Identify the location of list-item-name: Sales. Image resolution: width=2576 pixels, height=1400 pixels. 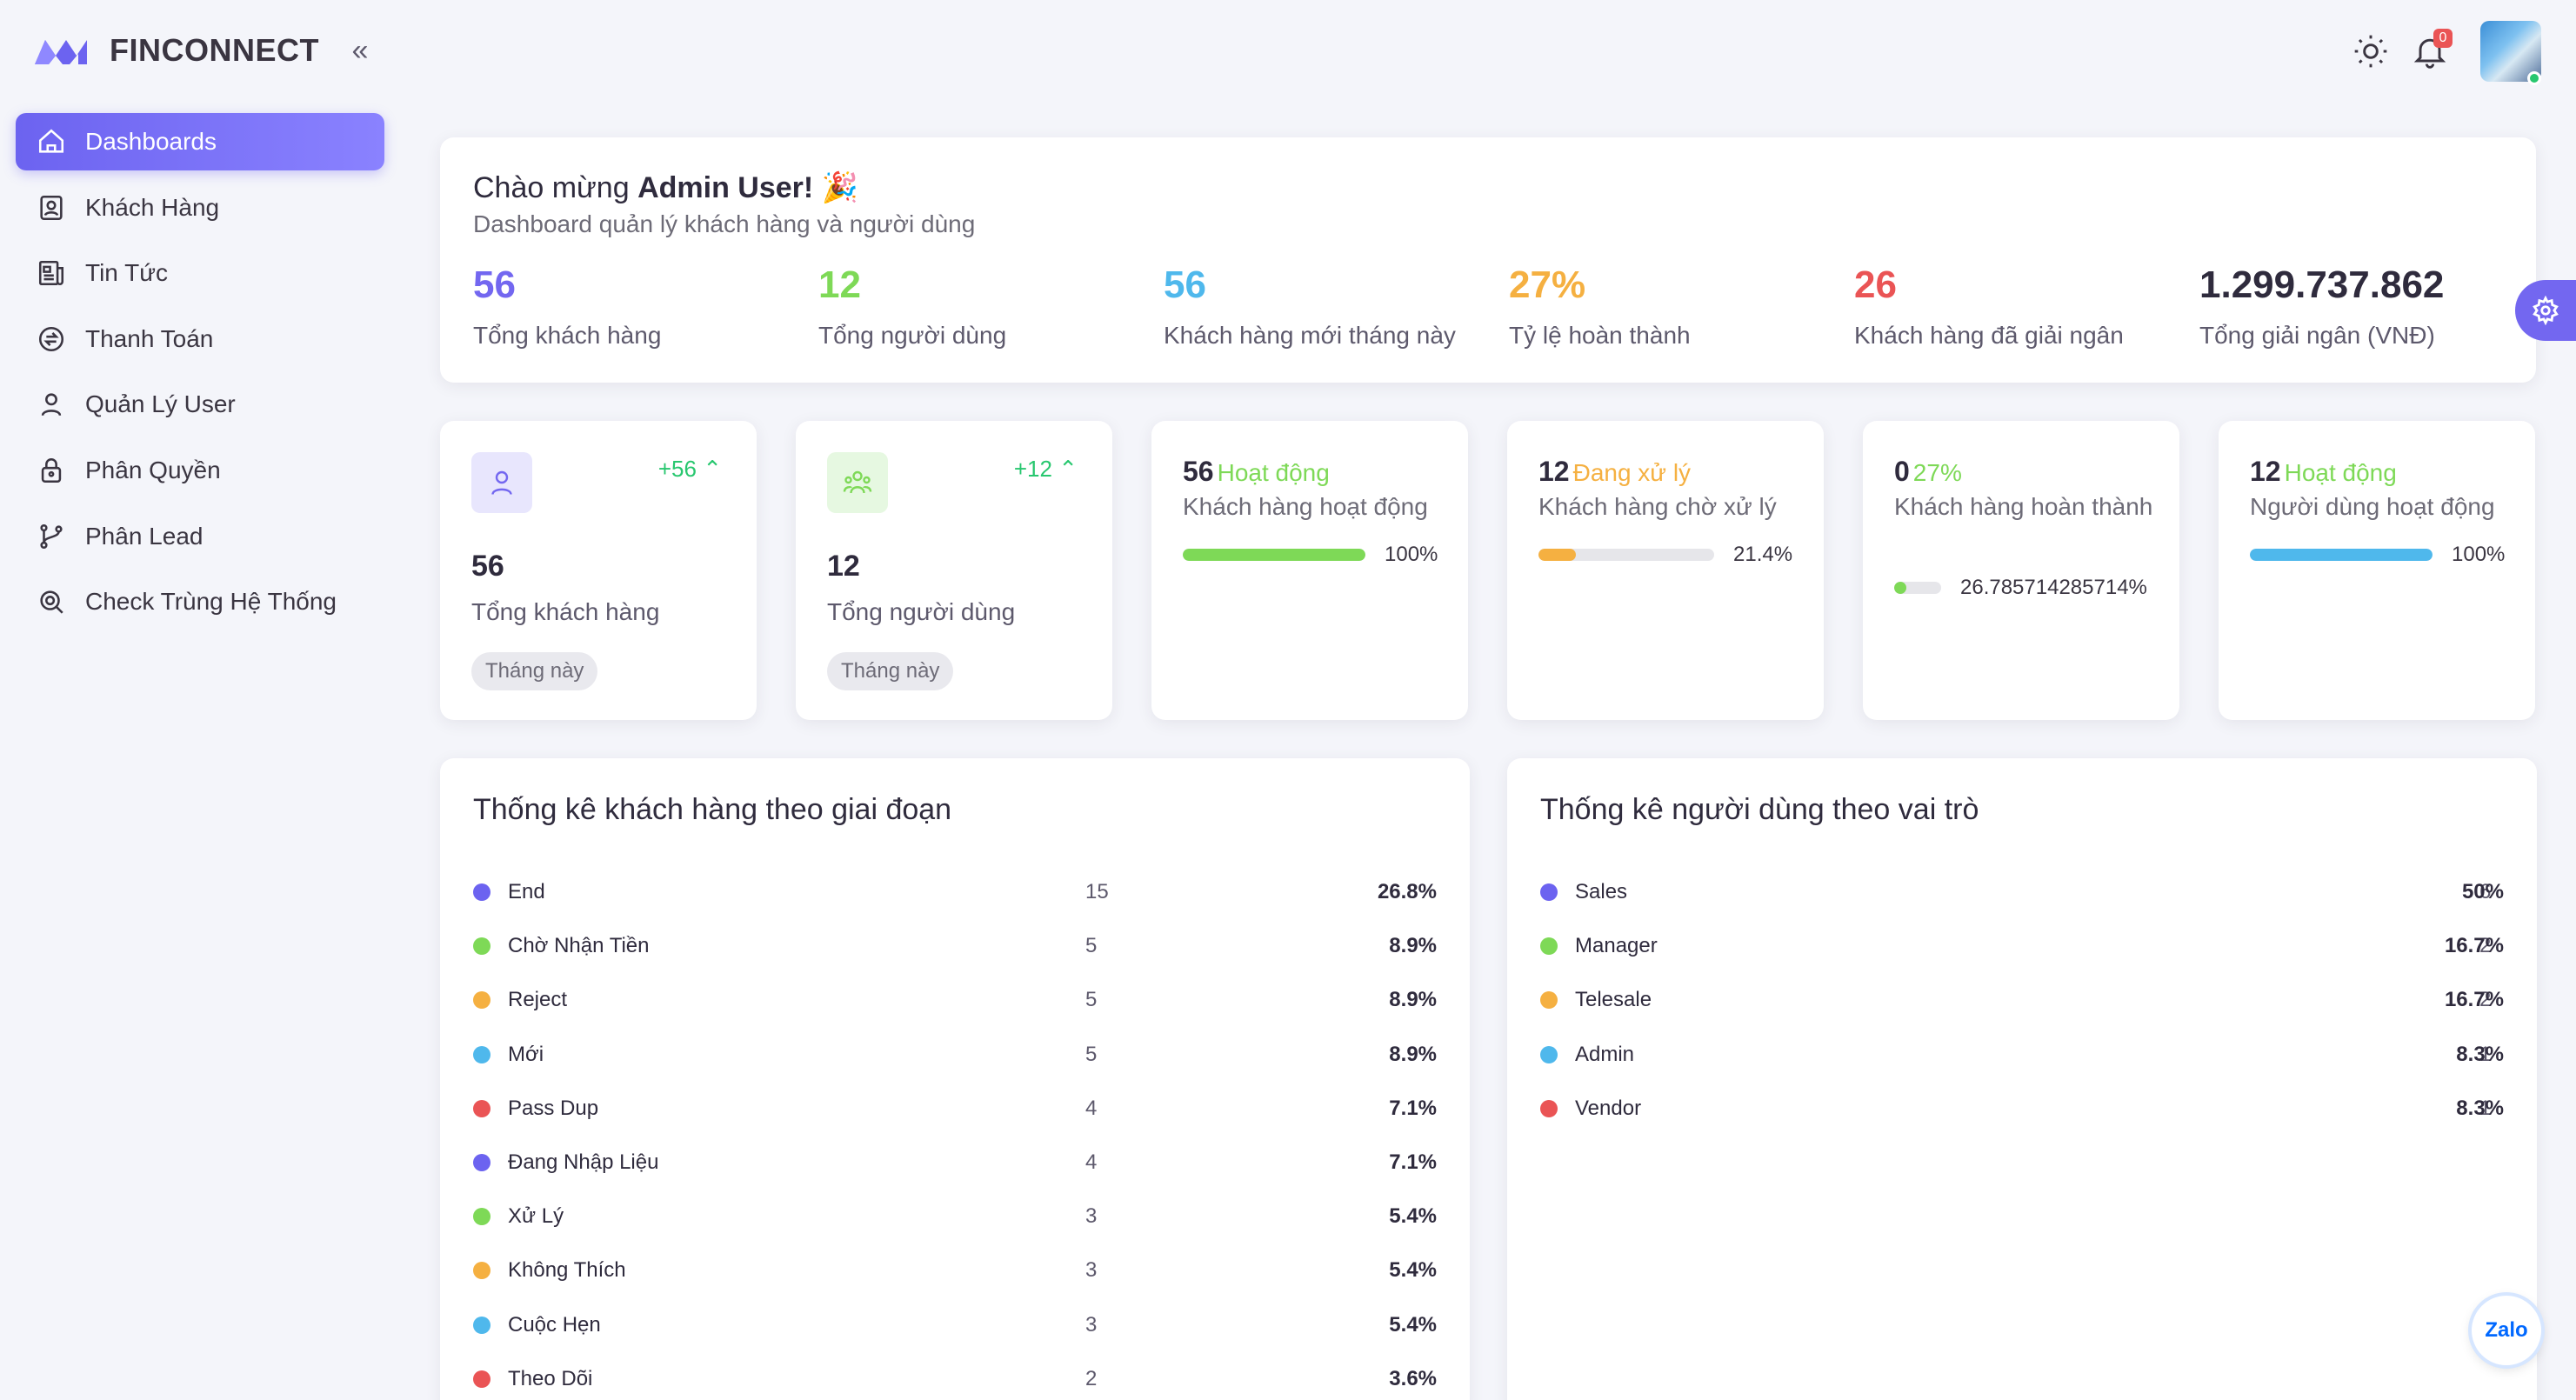
(1601, 891).